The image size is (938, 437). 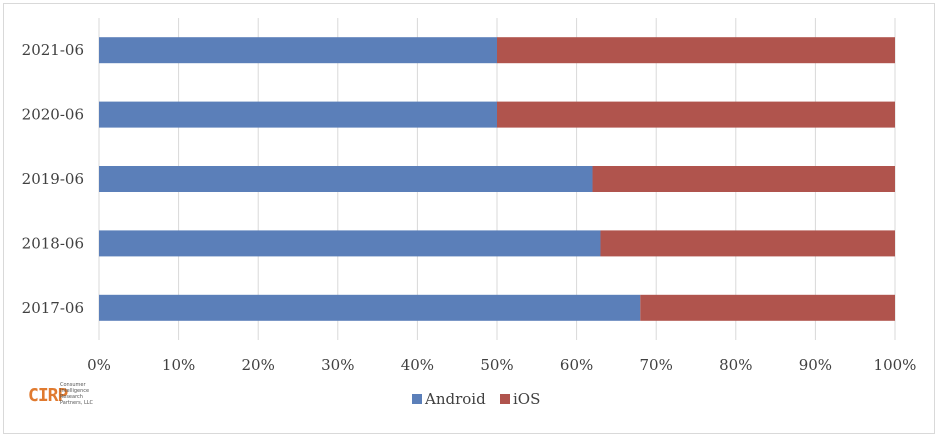 I want to click on legend-label-android: Android, so click(x=455, y=399).